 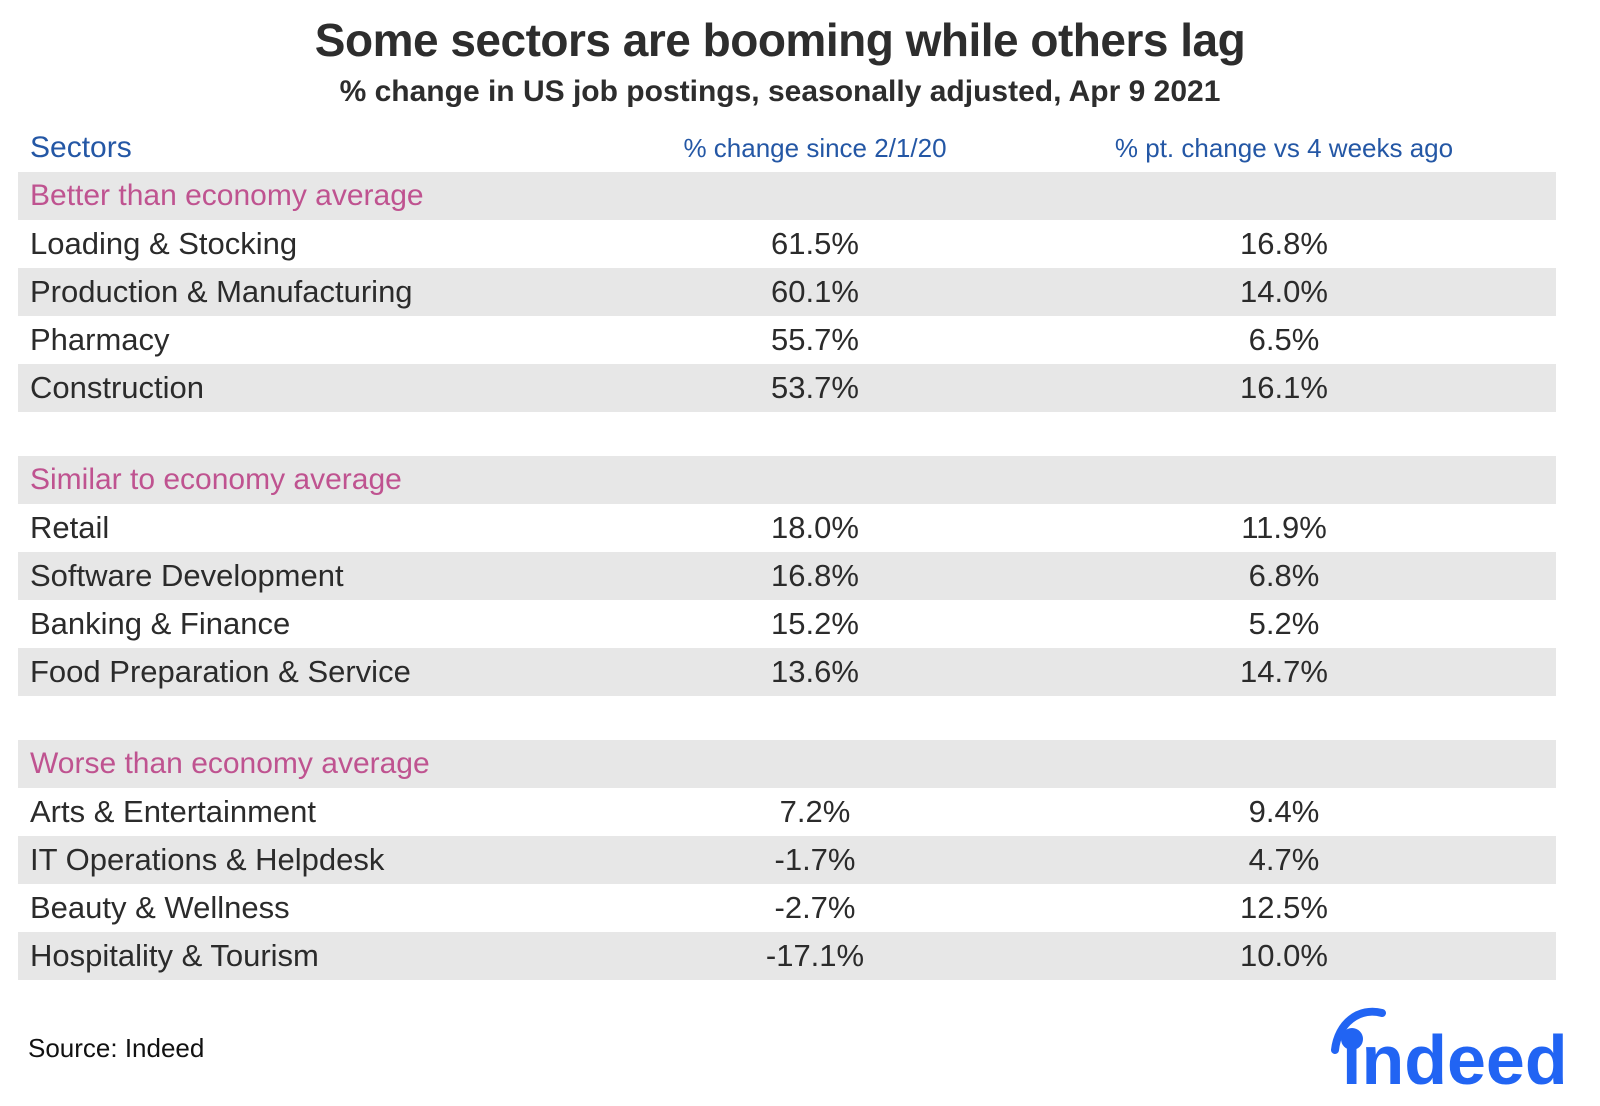 I want to click on pt-change-value: 6.8%, so click(x=1284, y=576).